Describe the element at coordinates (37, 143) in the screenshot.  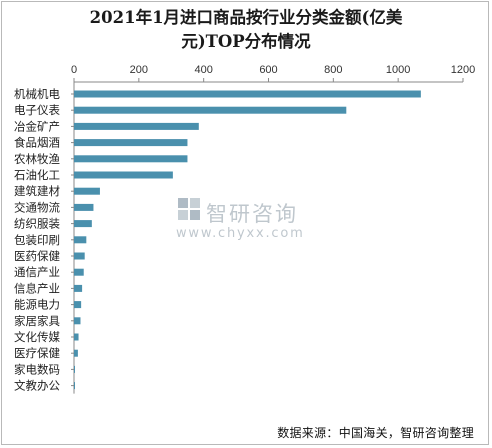
I see `category-label: 食品烟酒` at that location.